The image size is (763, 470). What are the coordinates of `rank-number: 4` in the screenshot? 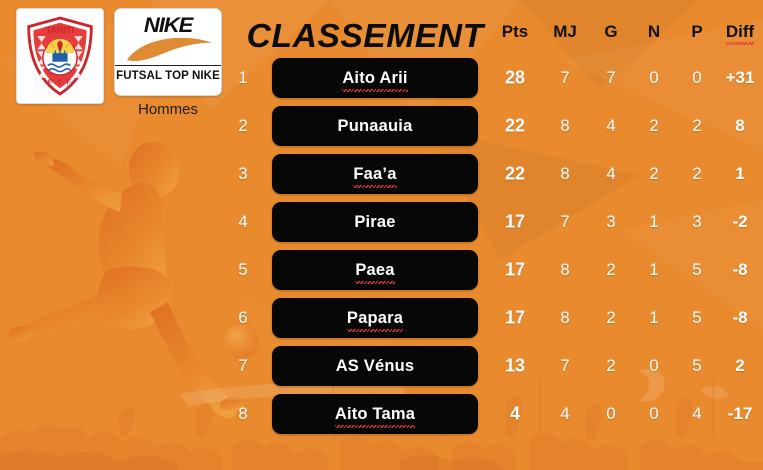 It's located at (243, 221).